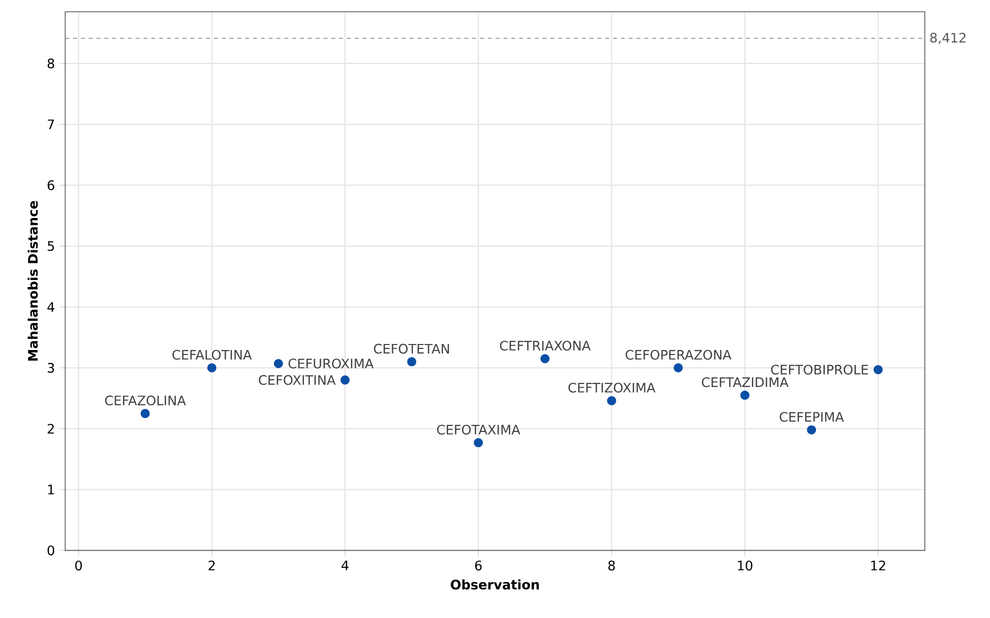 This screenshot has height=618, width=990. I want to click on x-tick-label: 12, so click(878, 565).